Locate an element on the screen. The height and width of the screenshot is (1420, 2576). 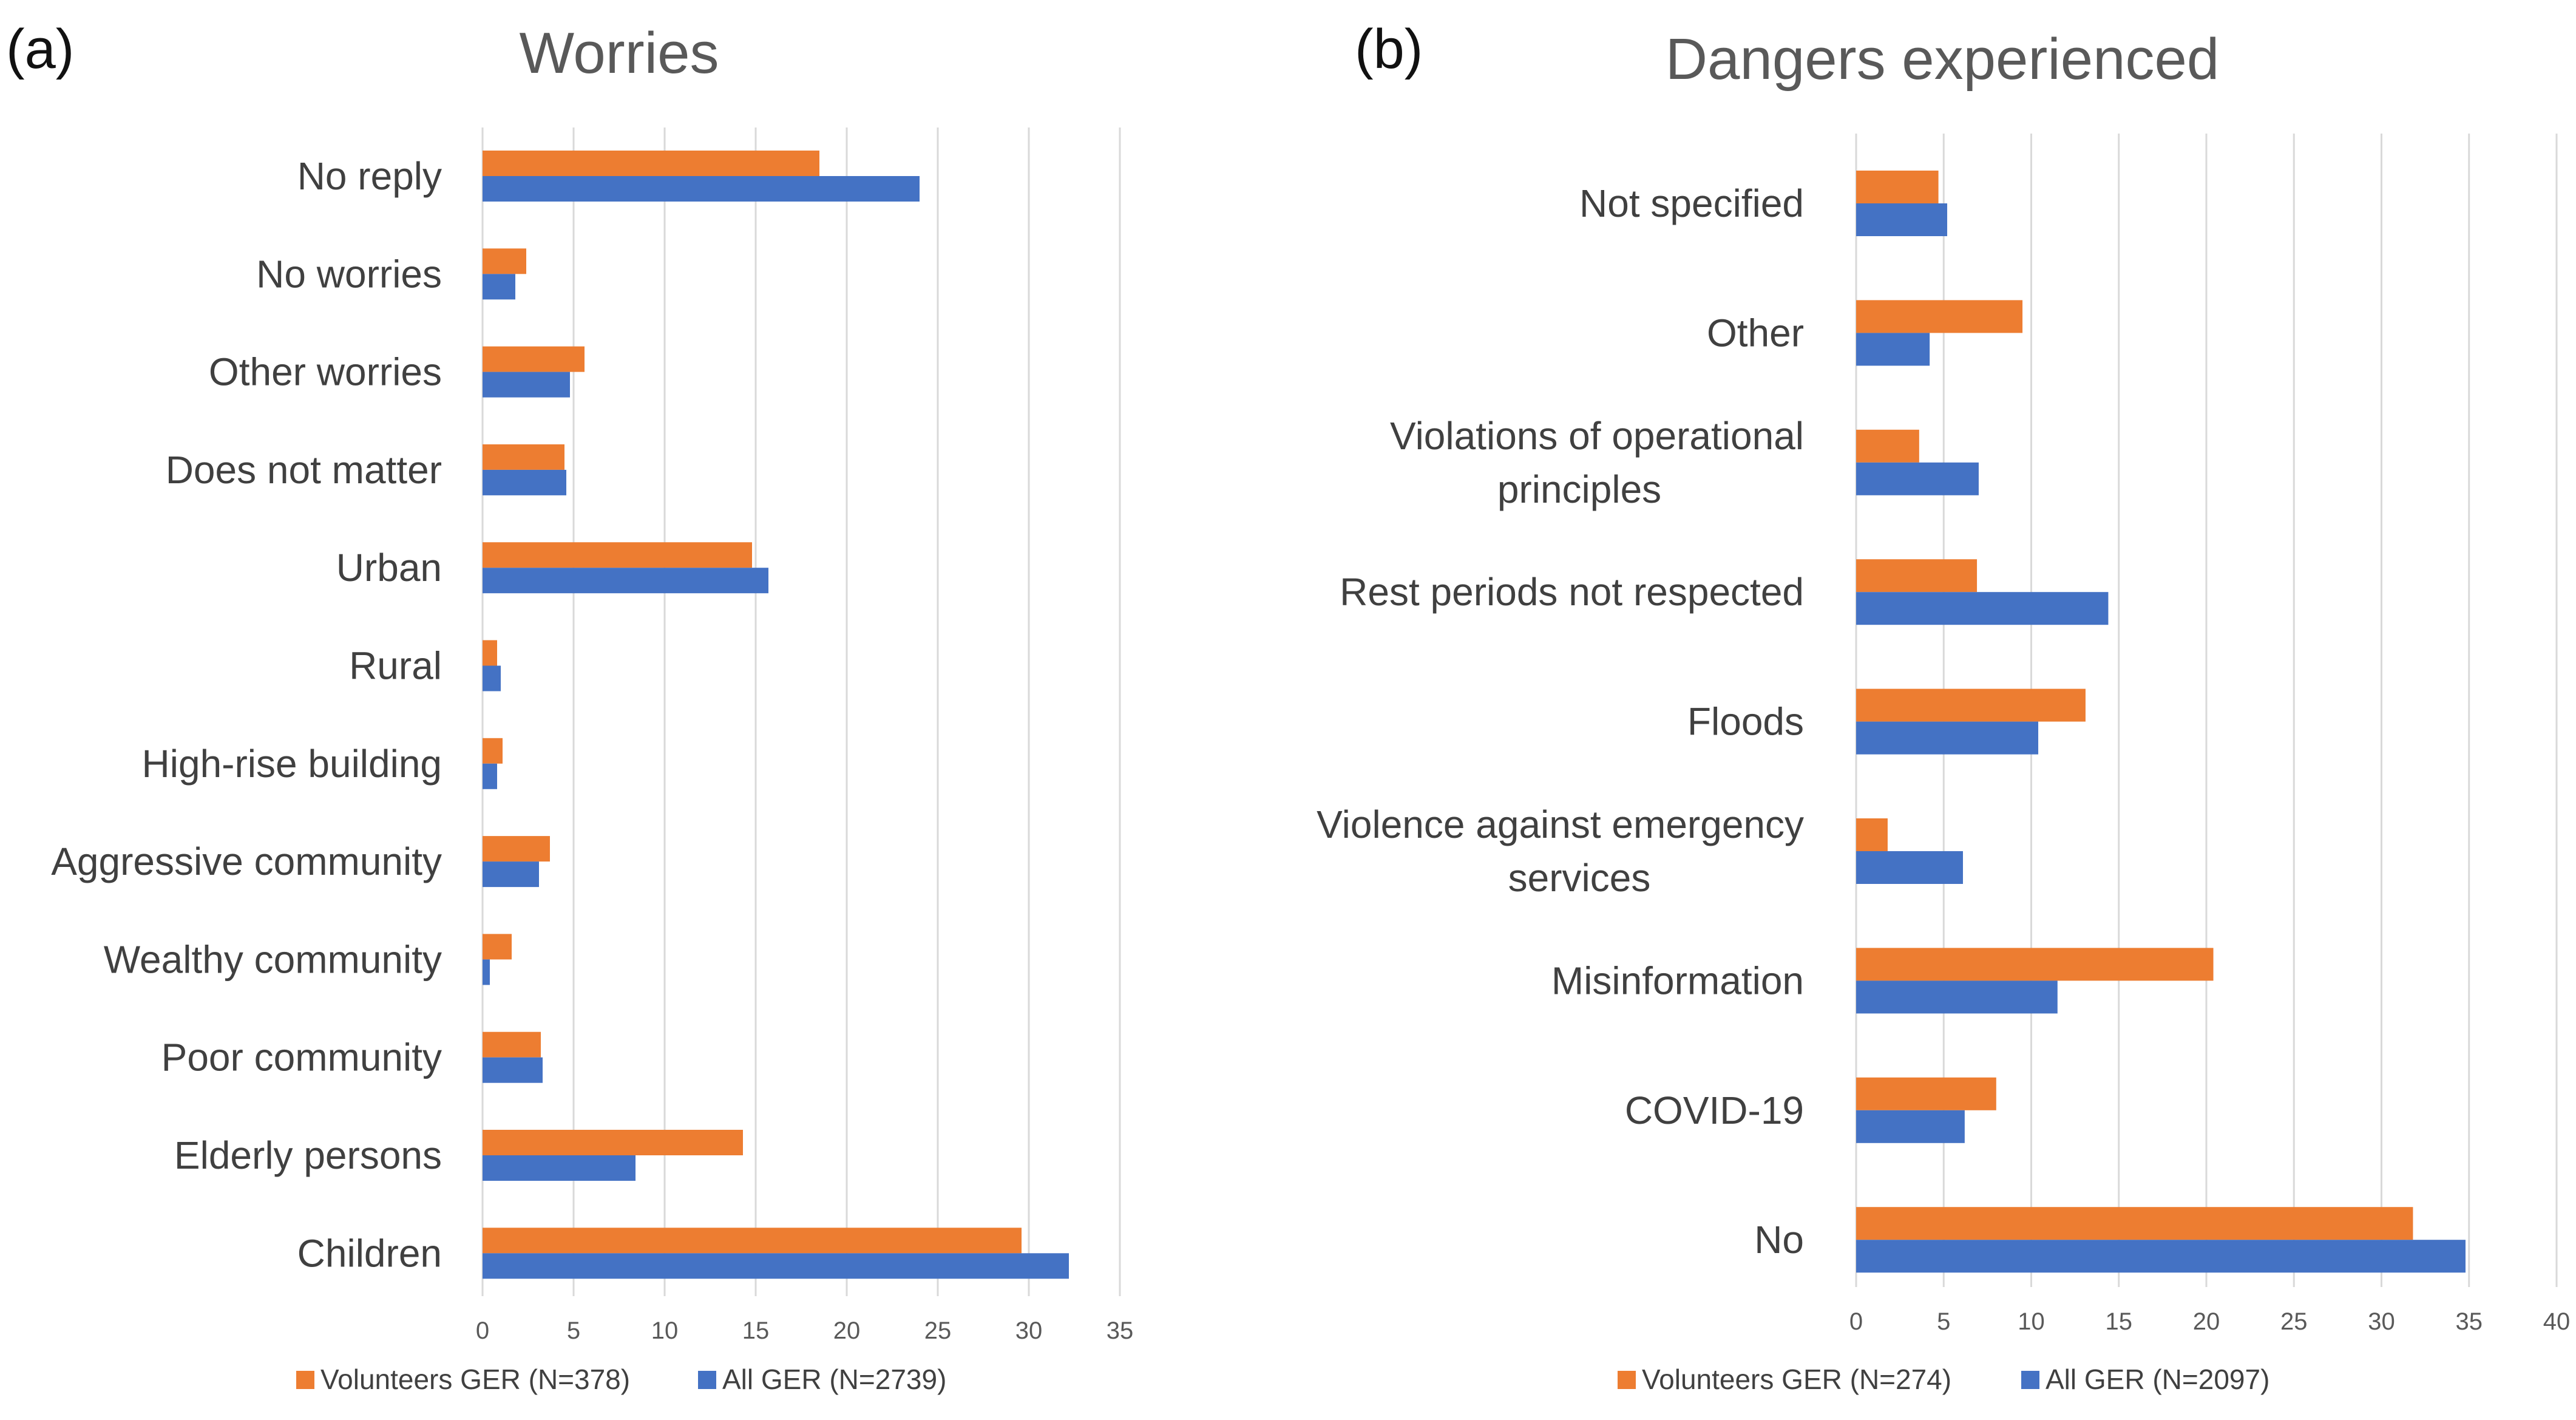
category-label: Floods is located at coordinates (1745, 722).